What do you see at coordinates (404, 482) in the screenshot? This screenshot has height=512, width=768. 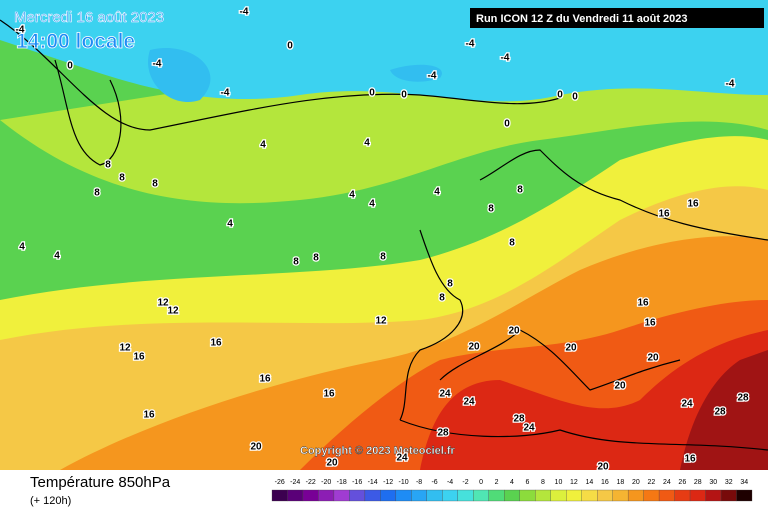 I see `legend-label: -10` at bounding box center [404, 482].